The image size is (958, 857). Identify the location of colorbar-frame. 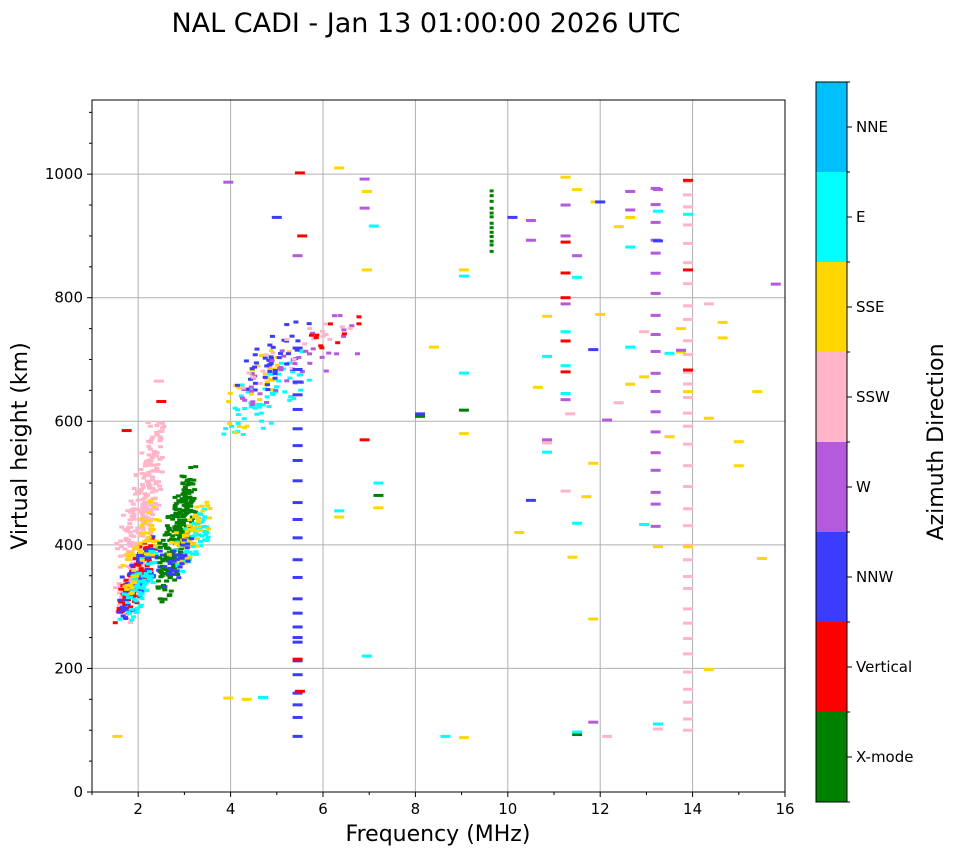
(831, 442).